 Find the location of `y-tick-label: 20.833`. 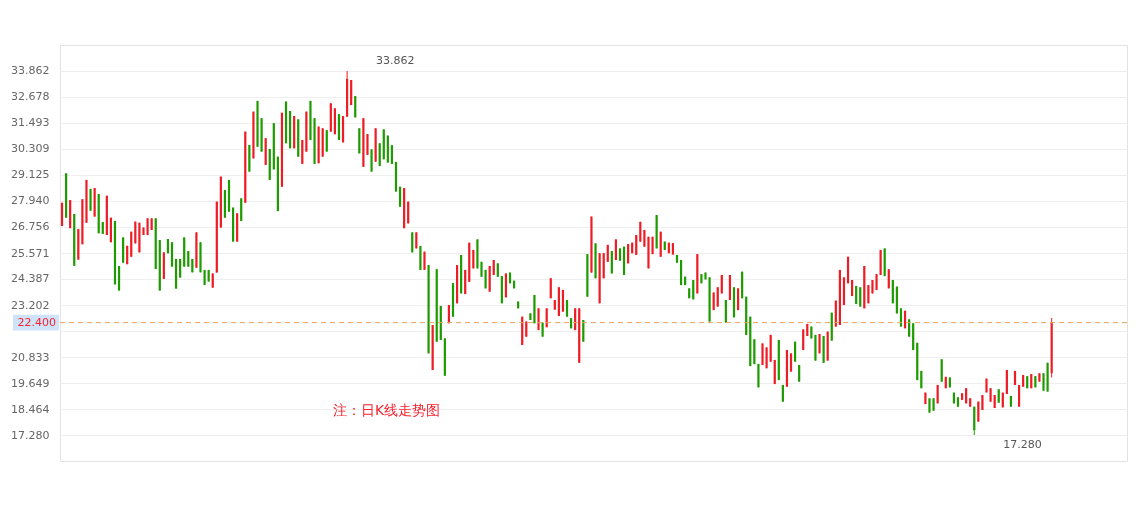

y-tick-label: 20.833 is located at coordinates (30, 357).